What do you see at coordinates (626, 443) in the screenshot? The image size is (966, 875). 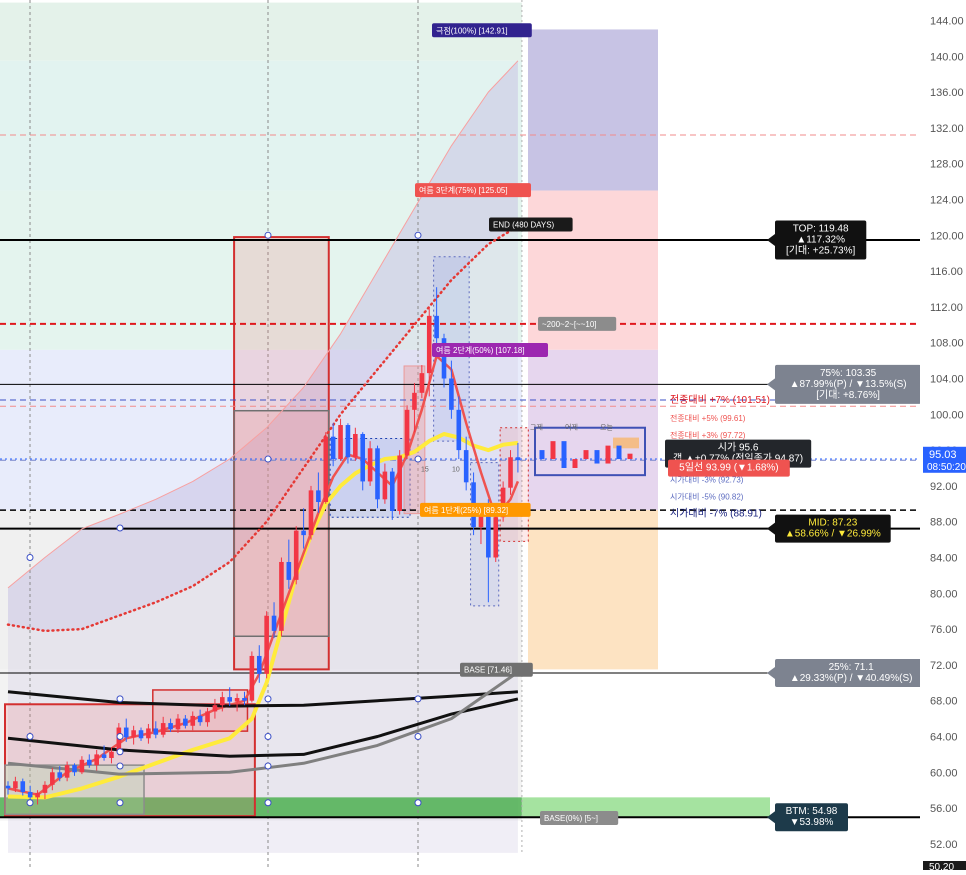 I see `today-highlight` at bounding box center [626, 443].